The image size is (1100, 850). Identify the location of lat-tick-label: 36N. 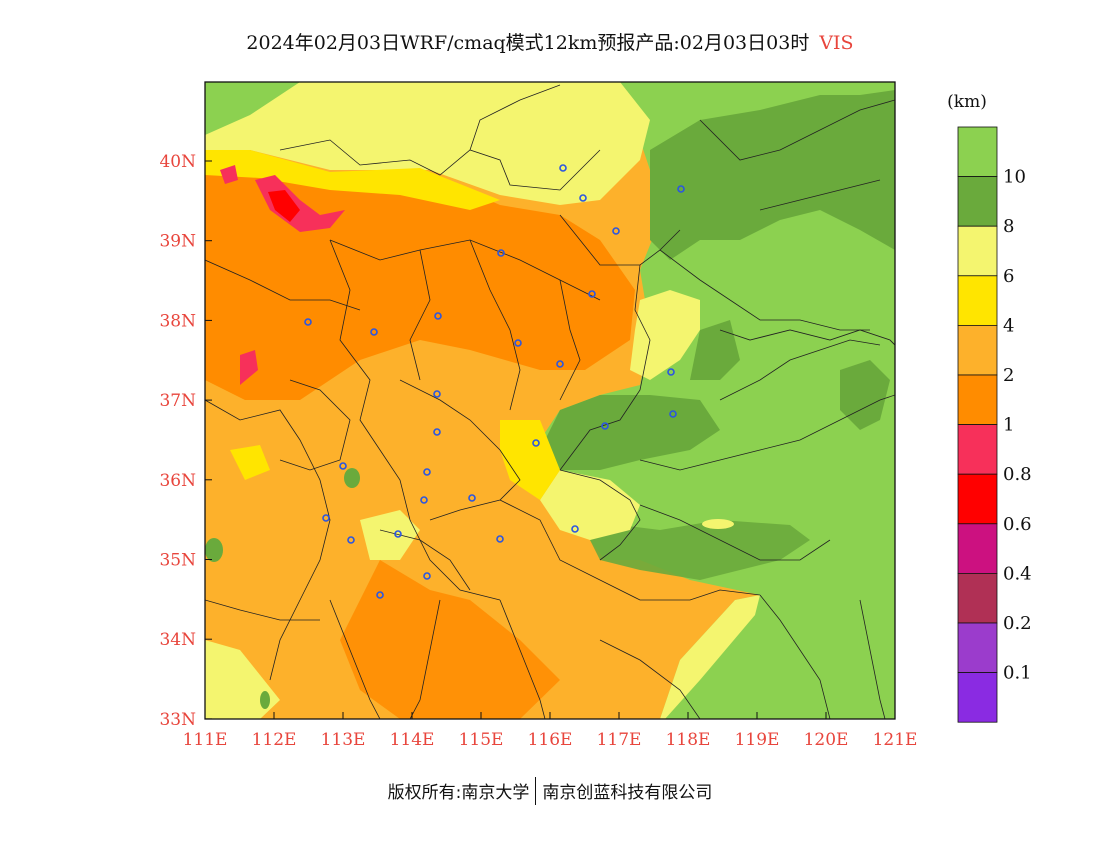
(177, 481).